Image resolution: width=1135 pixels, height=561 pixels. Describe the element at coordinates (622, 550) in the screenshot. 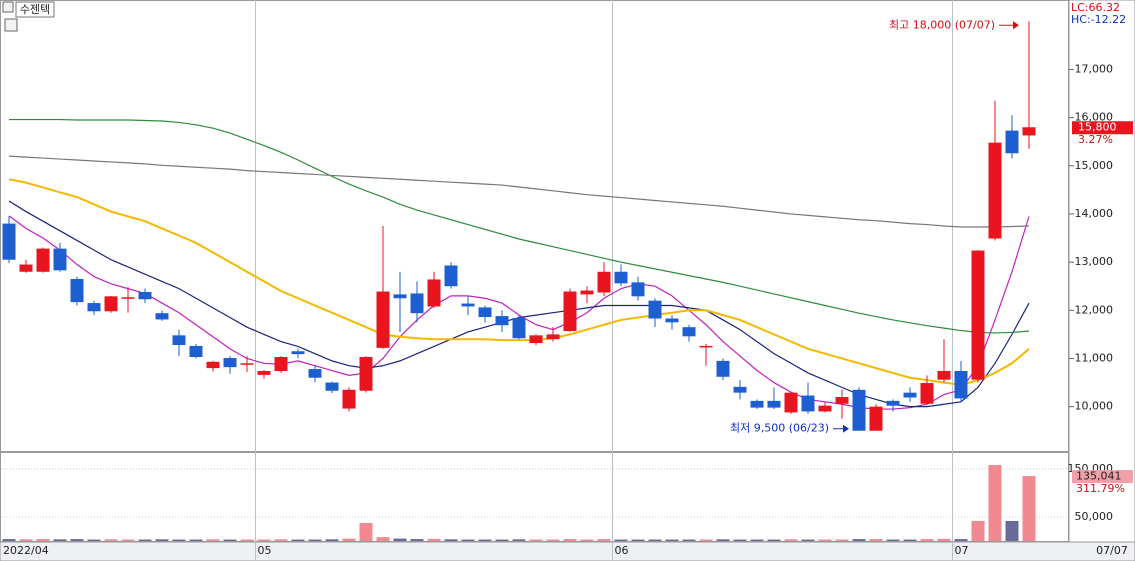

I see `x-tick-label: 06` at that location.